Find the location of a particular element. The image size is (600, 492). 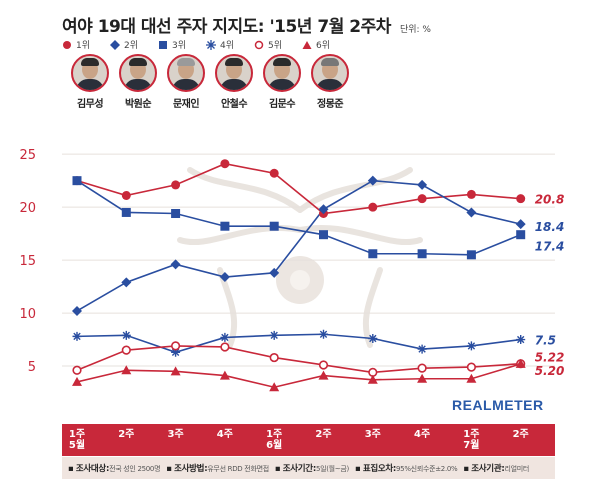

footer-value: 전국 성인 2500명 is located at coordinates (135, 469).